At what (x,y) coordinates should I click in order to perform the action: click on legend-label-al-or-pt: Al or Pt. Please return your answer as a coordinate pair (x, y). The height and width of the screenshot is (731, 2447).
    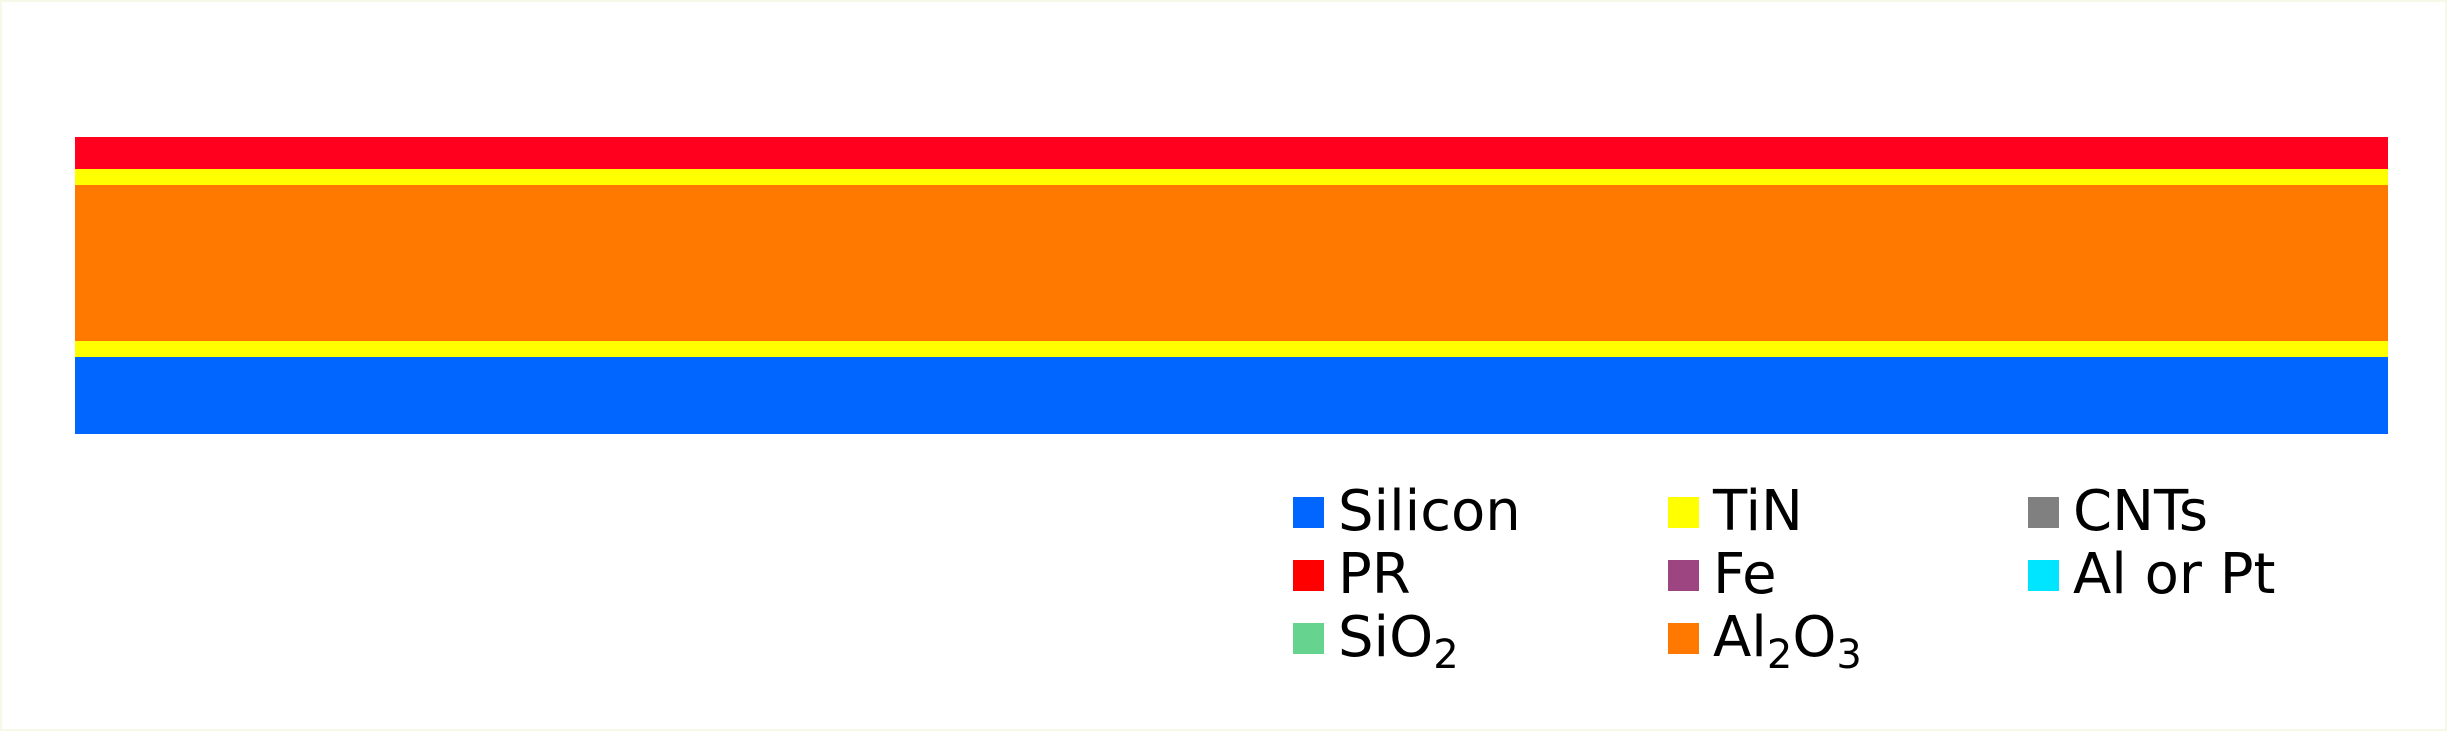
    Looking at the image, I should click on (2174, 574).